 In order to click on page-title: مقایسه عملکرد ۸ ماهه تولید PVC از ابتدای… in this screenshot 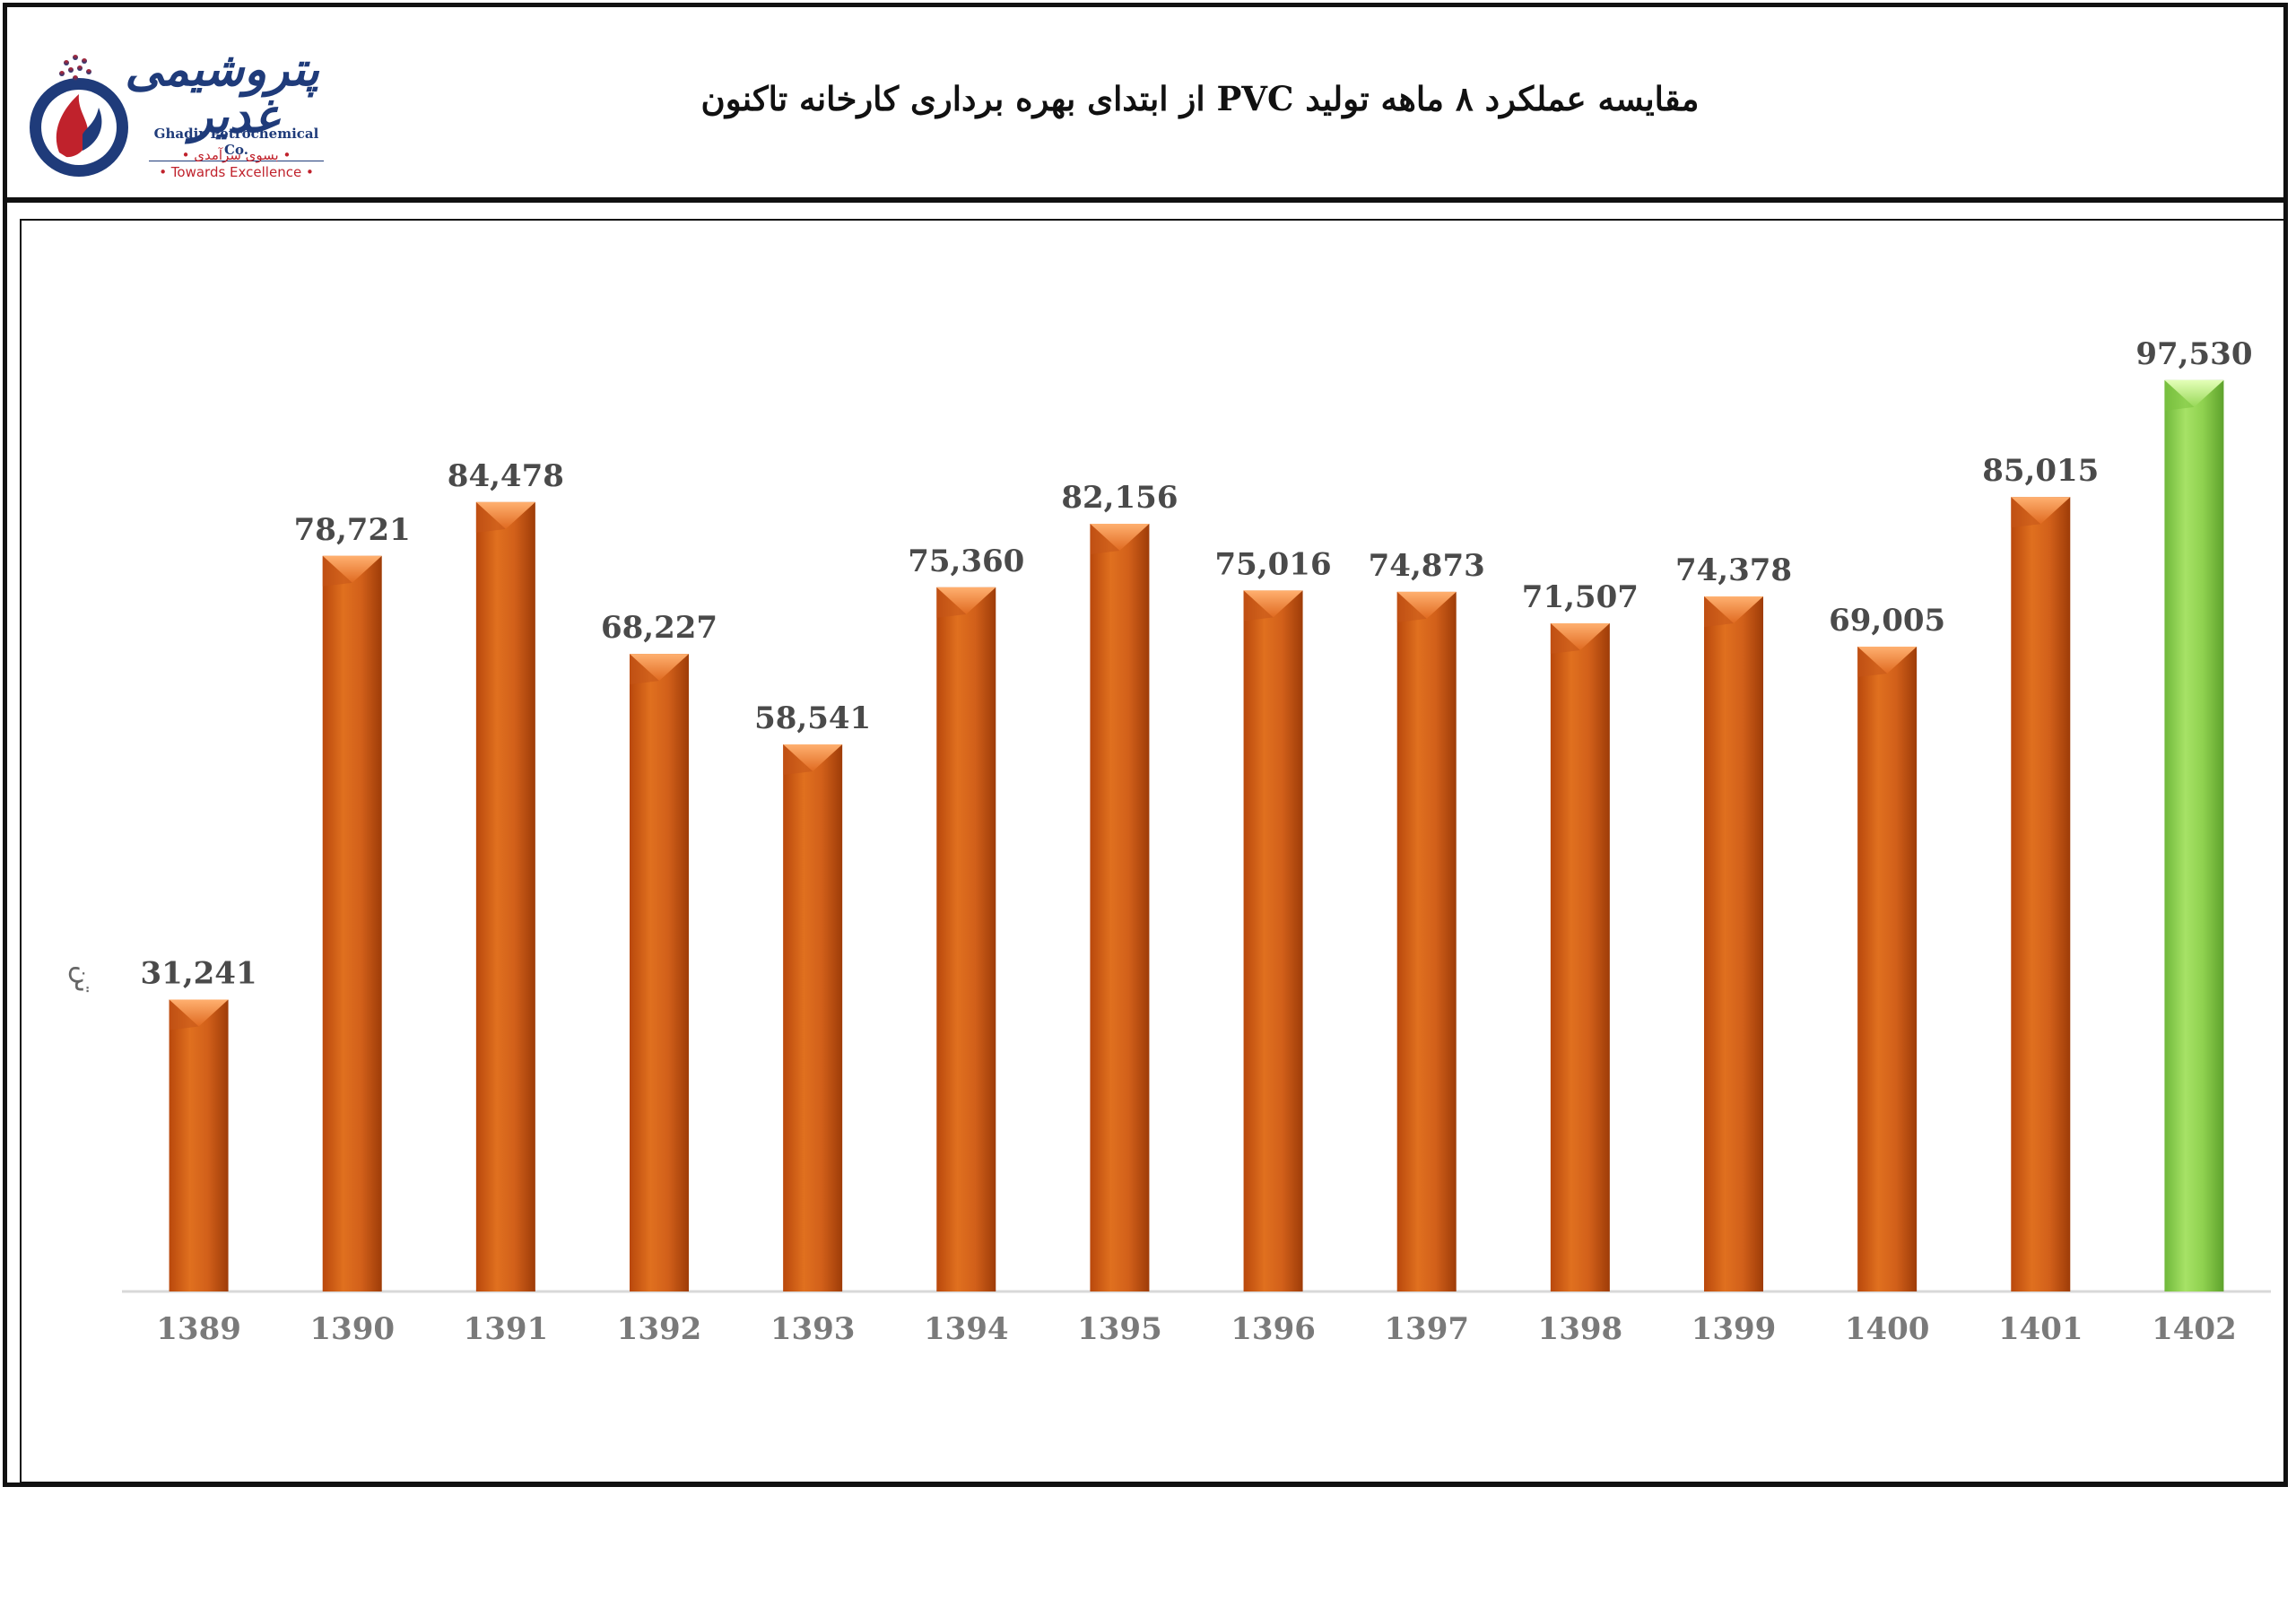, I will do `click(1200, 98)`.